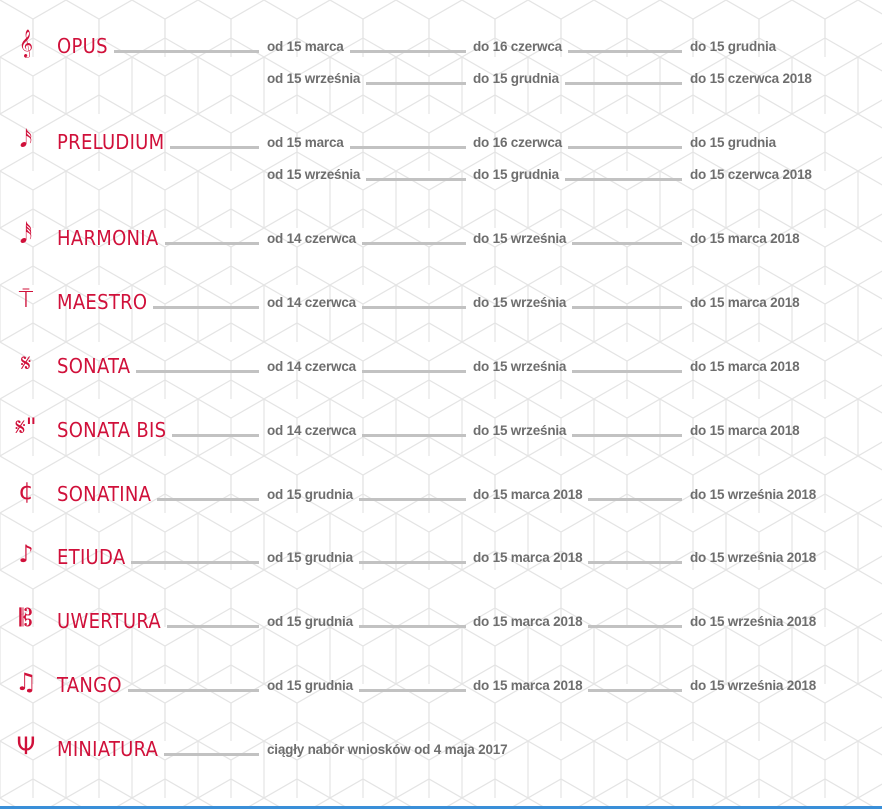 The image size is (882, 809). Describe the element at coordinates (91, 557) in the screenshot. I see `program-title: ETIUDA` at that location.